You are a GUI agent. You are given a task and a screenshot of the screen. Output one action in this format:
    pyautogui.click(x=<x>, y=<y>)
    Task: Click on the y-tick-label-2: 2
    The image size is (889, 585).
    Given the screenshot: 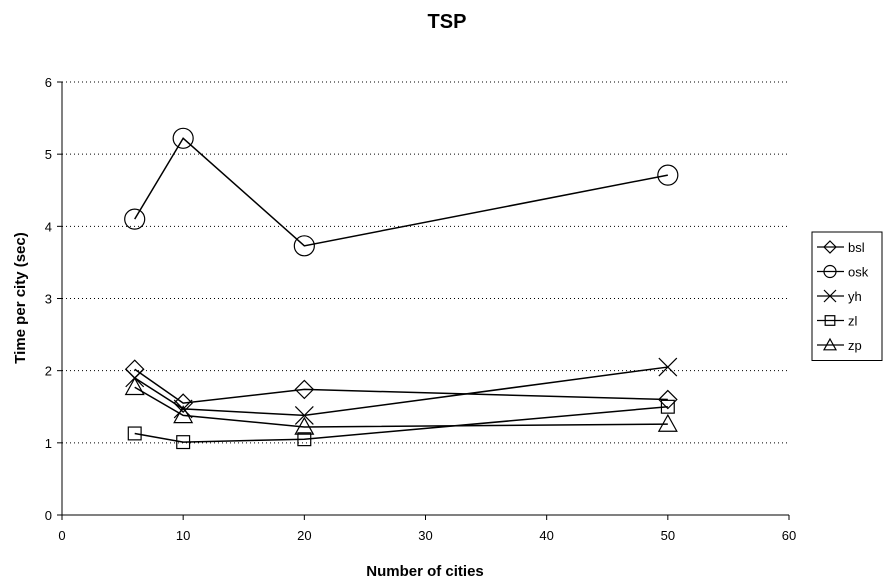 What is the action you would take?
    pyautogui.click(x=48, y=371)
    